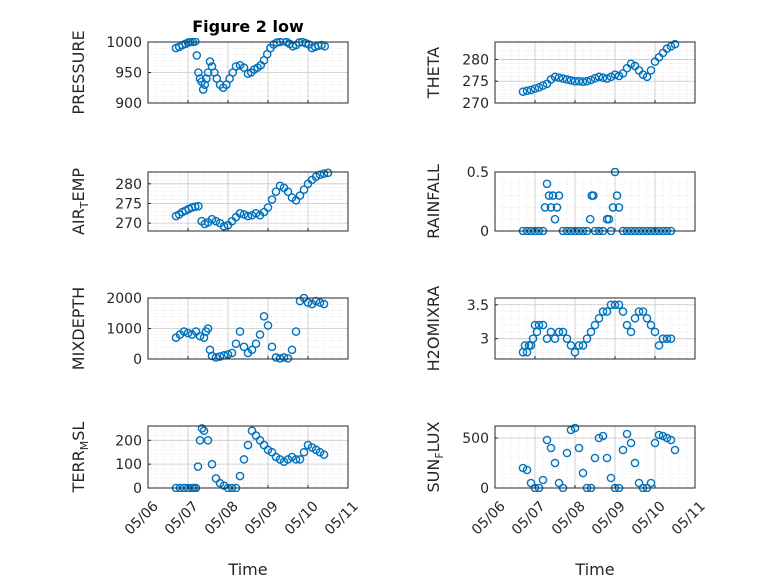 The height and width of the screenshot is (583, 778). What do you see at coordinates (247, 569) in the screenshot?
I see `x-axis-label: Time` at bounding box center [247, 569].